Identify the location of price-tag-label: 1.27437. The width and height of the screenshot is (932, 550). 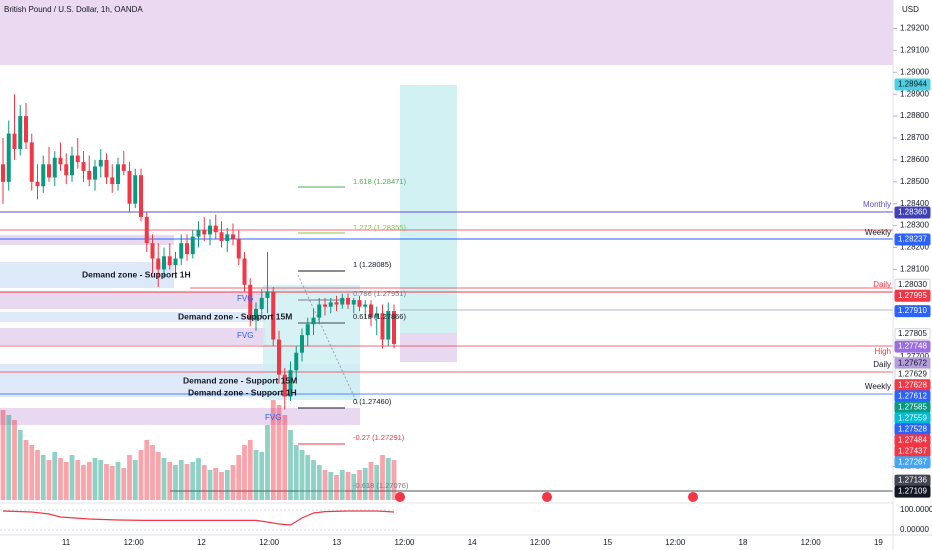
(912, 450).